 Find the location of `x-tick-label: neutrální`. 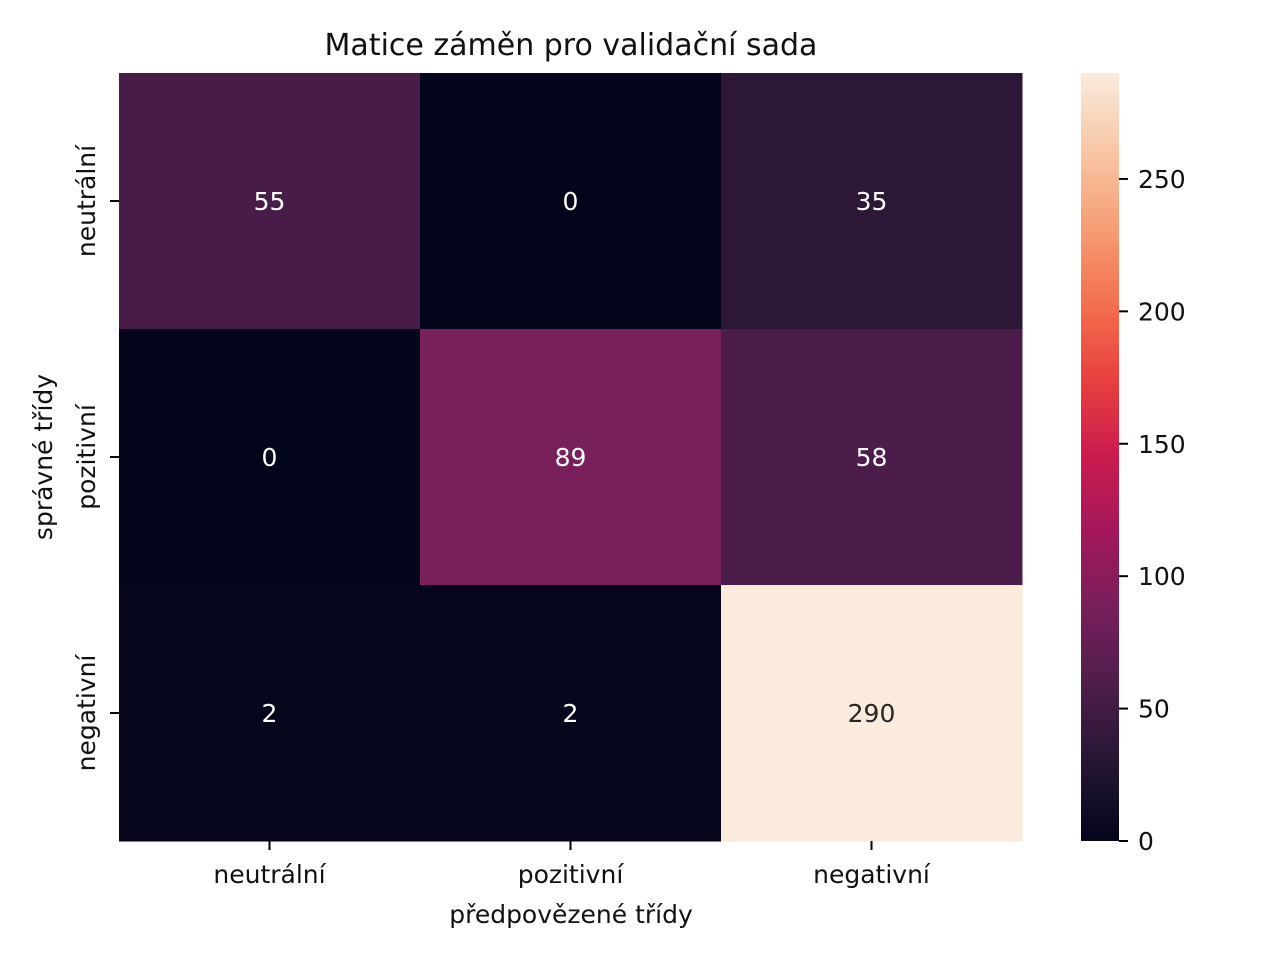

x-tick-label: neutrální is located at coordinates (269, 874).